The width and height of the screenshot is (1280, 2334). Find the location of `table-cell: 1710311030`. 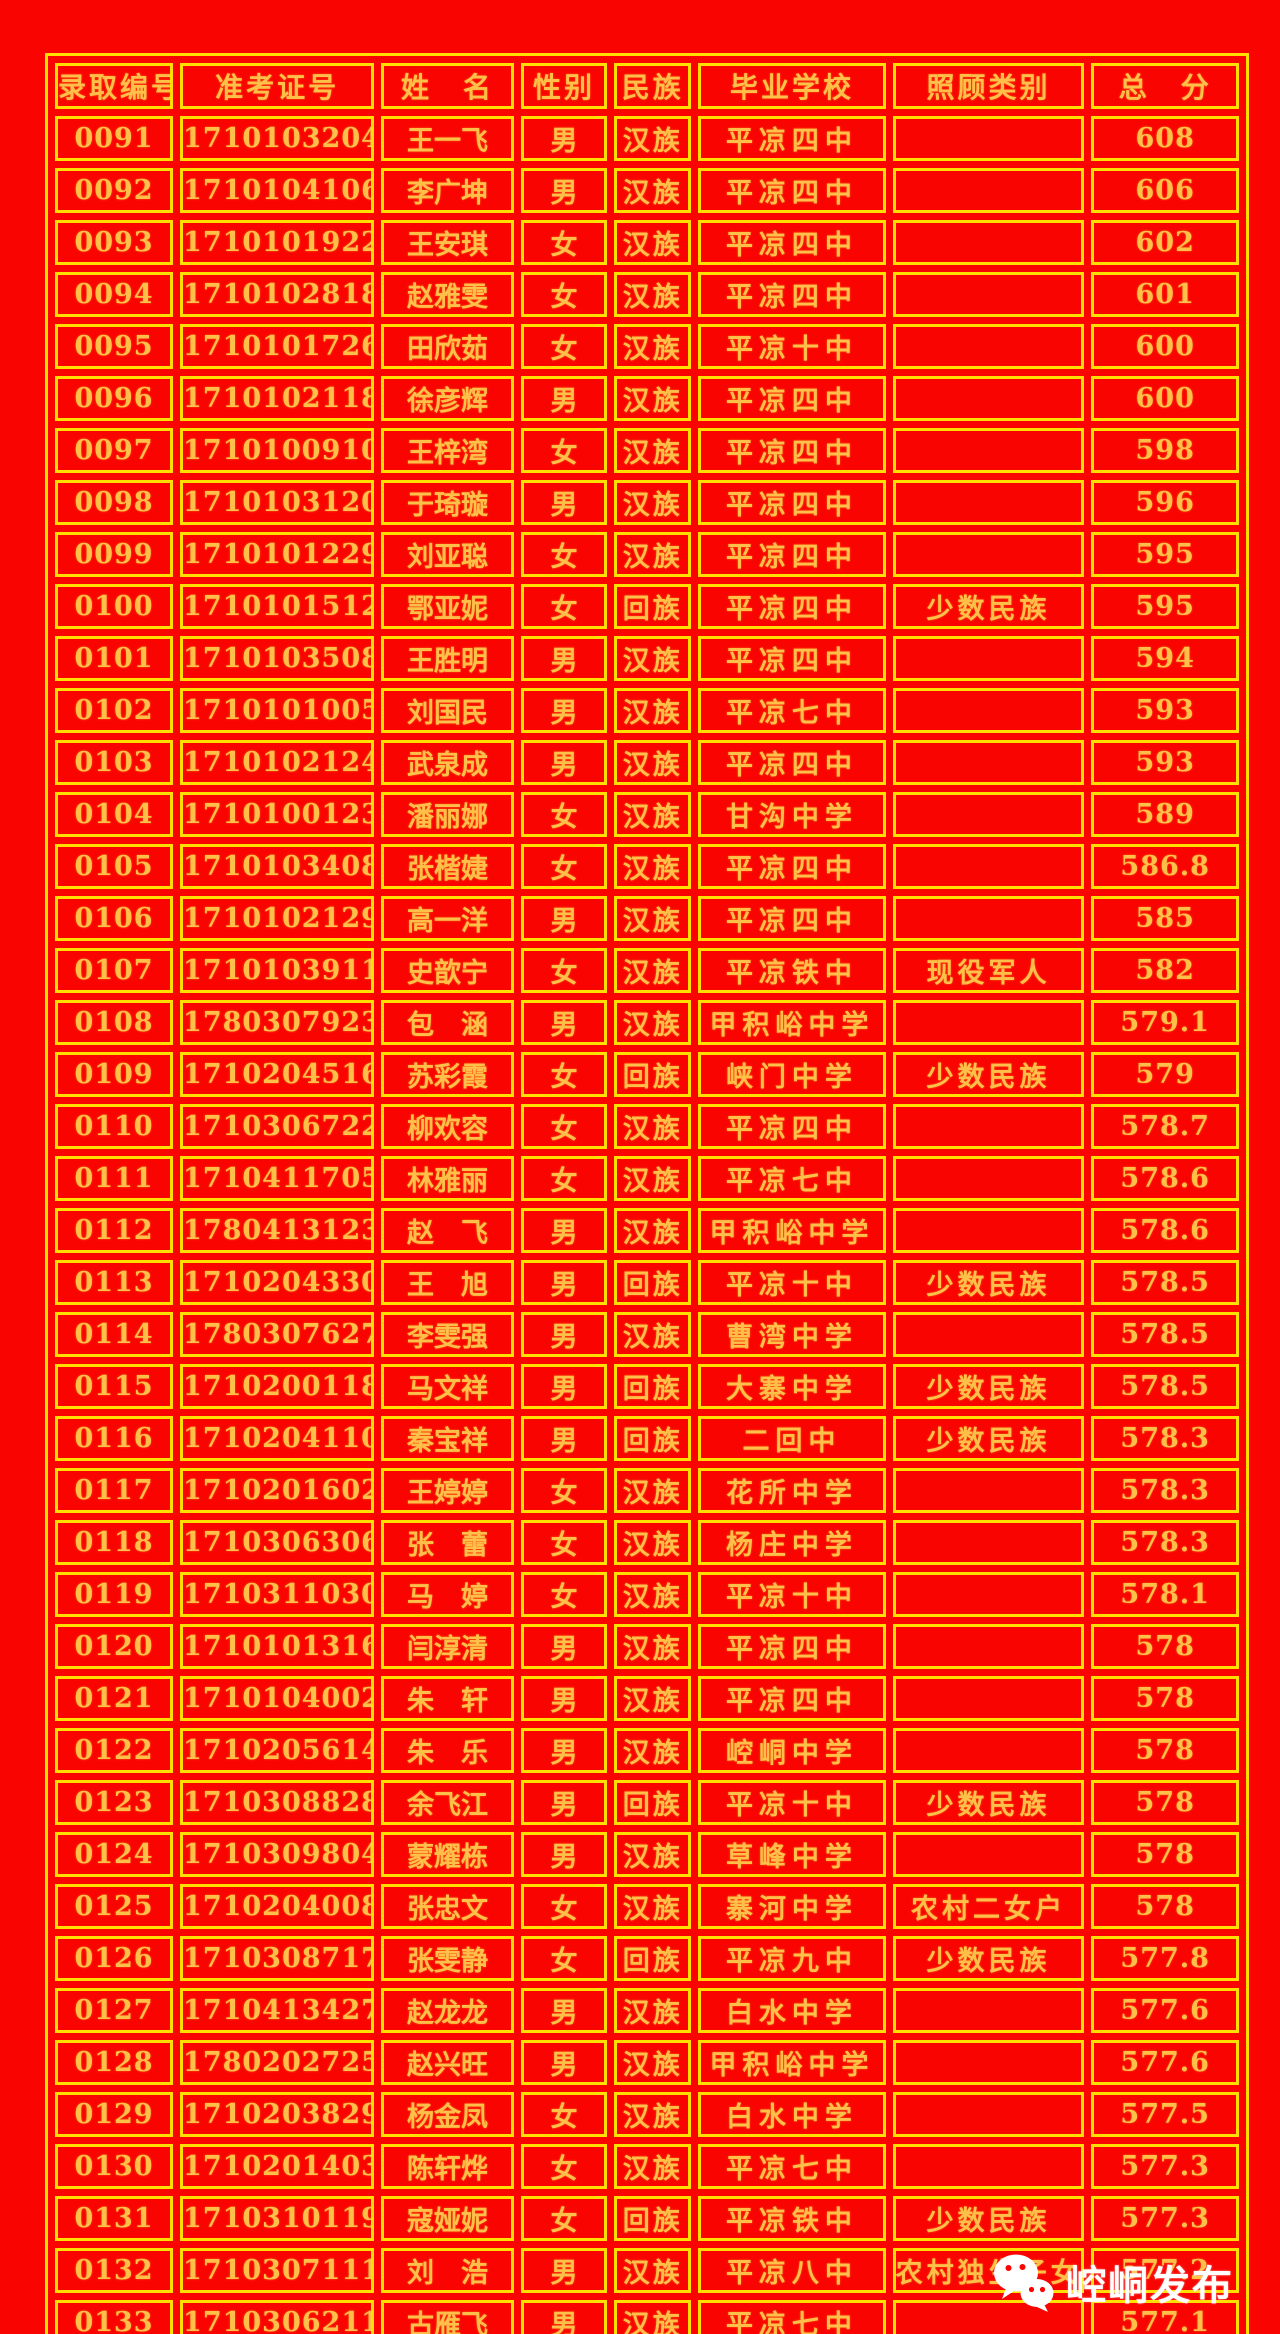

table-cell: 1710311030 is located at coordinates (277, 1594).